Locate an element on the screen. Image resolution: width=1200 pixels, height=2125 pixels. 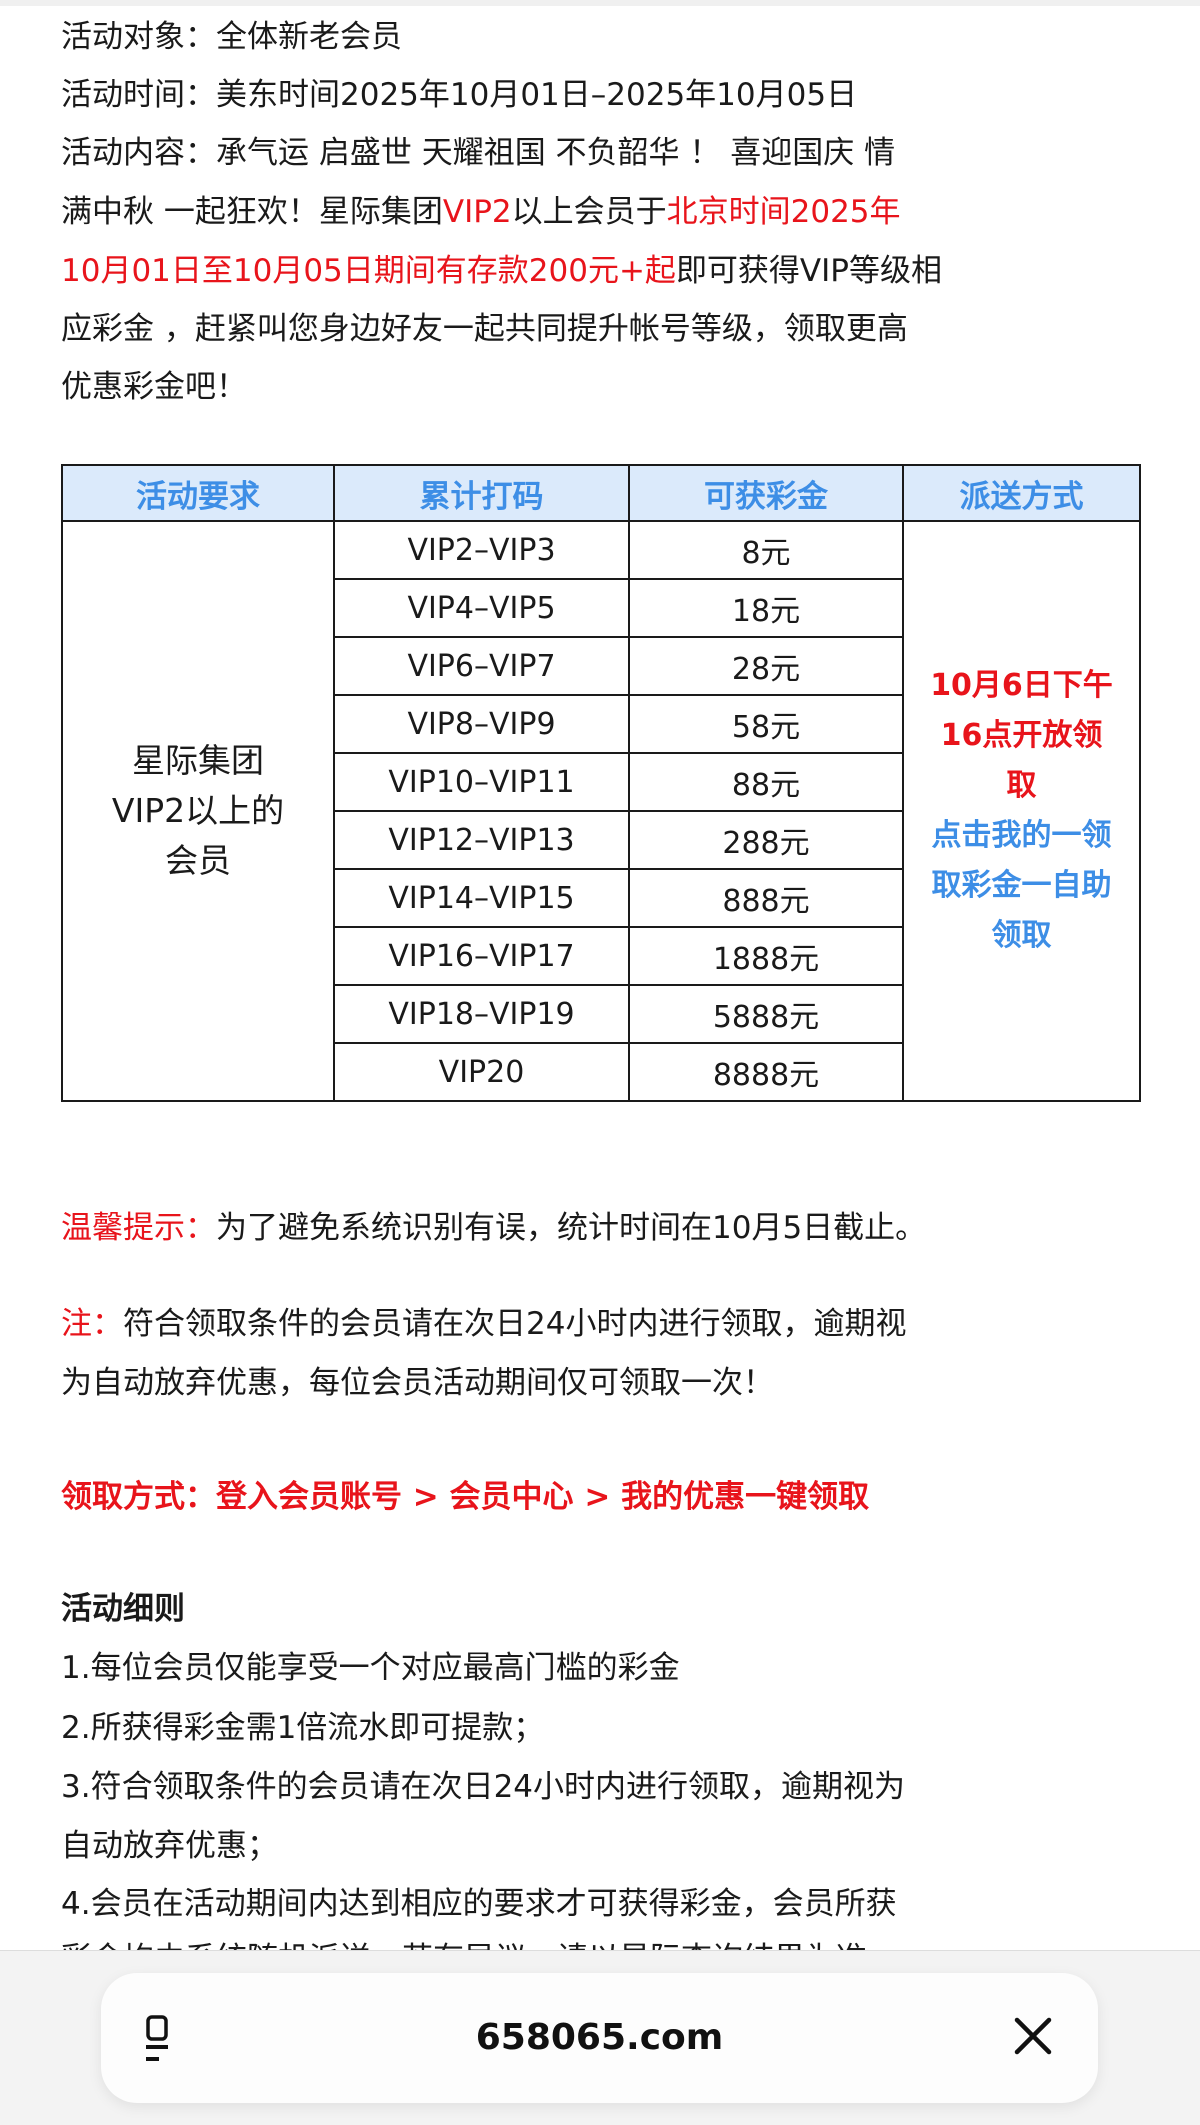
browser-bottom-bar: 658065.com is located at coordinates (600, 2037).